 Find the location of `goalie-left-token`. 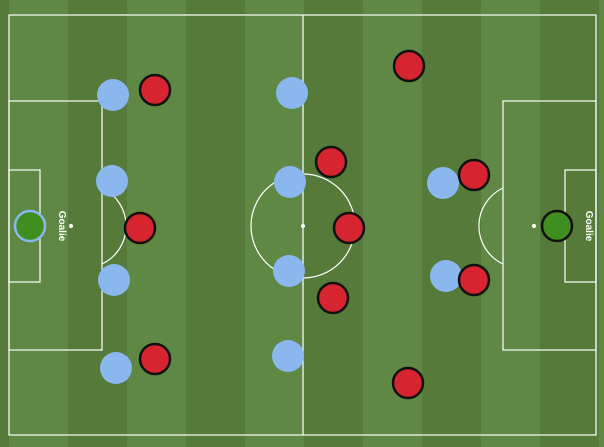

goalie-left-token is located at coordinates (30, 226).